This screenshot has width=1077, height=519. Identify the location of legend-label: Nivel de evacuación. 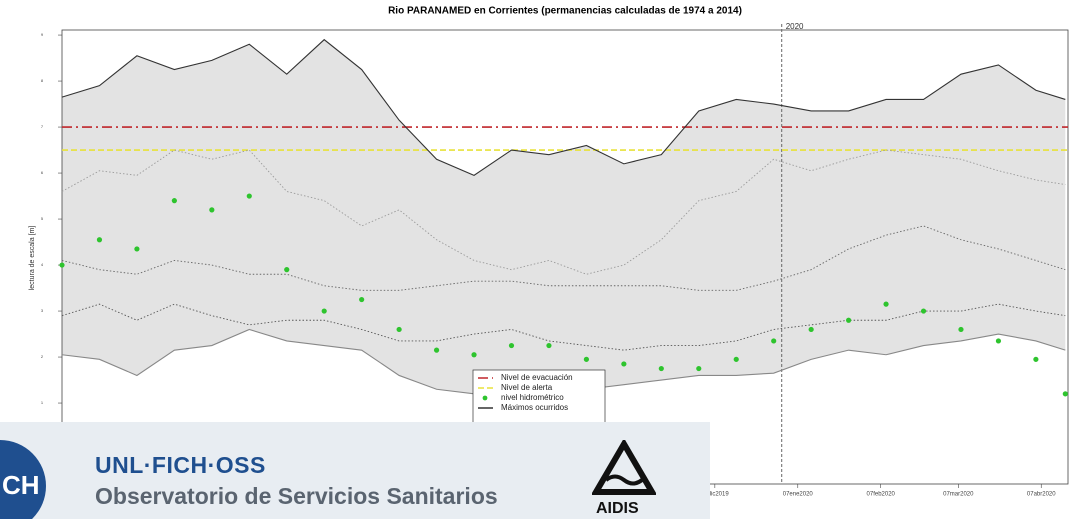
(537, 377).